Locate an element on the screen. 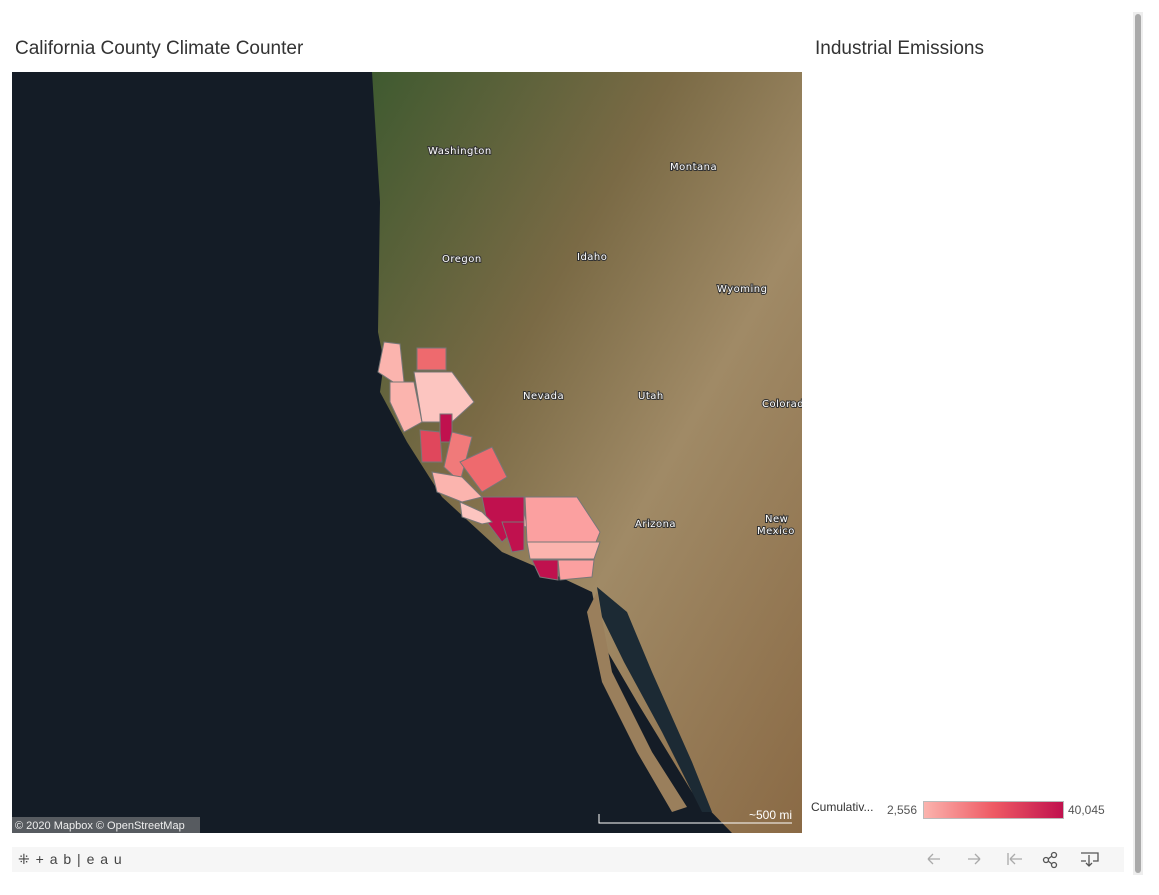 This screenshot has width=1159, height=895. legend-min: 2,556 is located at coordinates (902, 810).